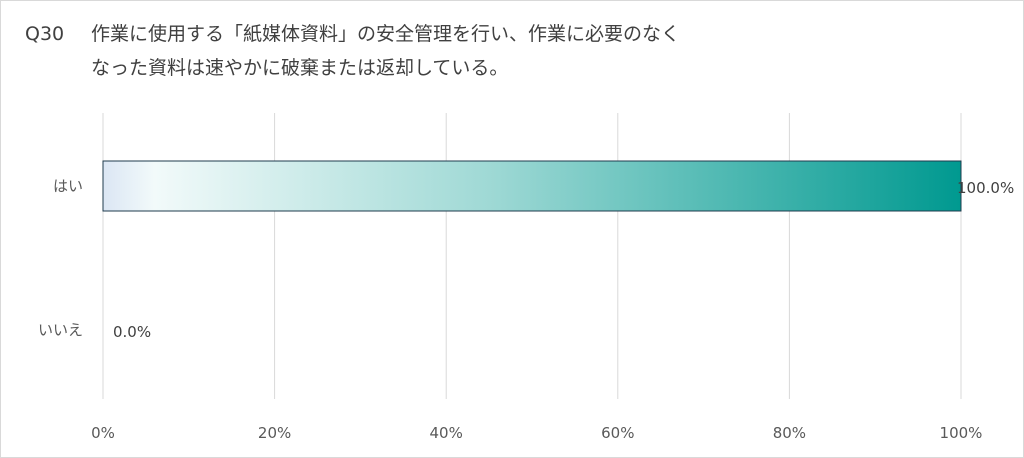  Describe the element at coordinates (789, 433) in the screenshot. I see `x-tick-label: 80%` at that location.